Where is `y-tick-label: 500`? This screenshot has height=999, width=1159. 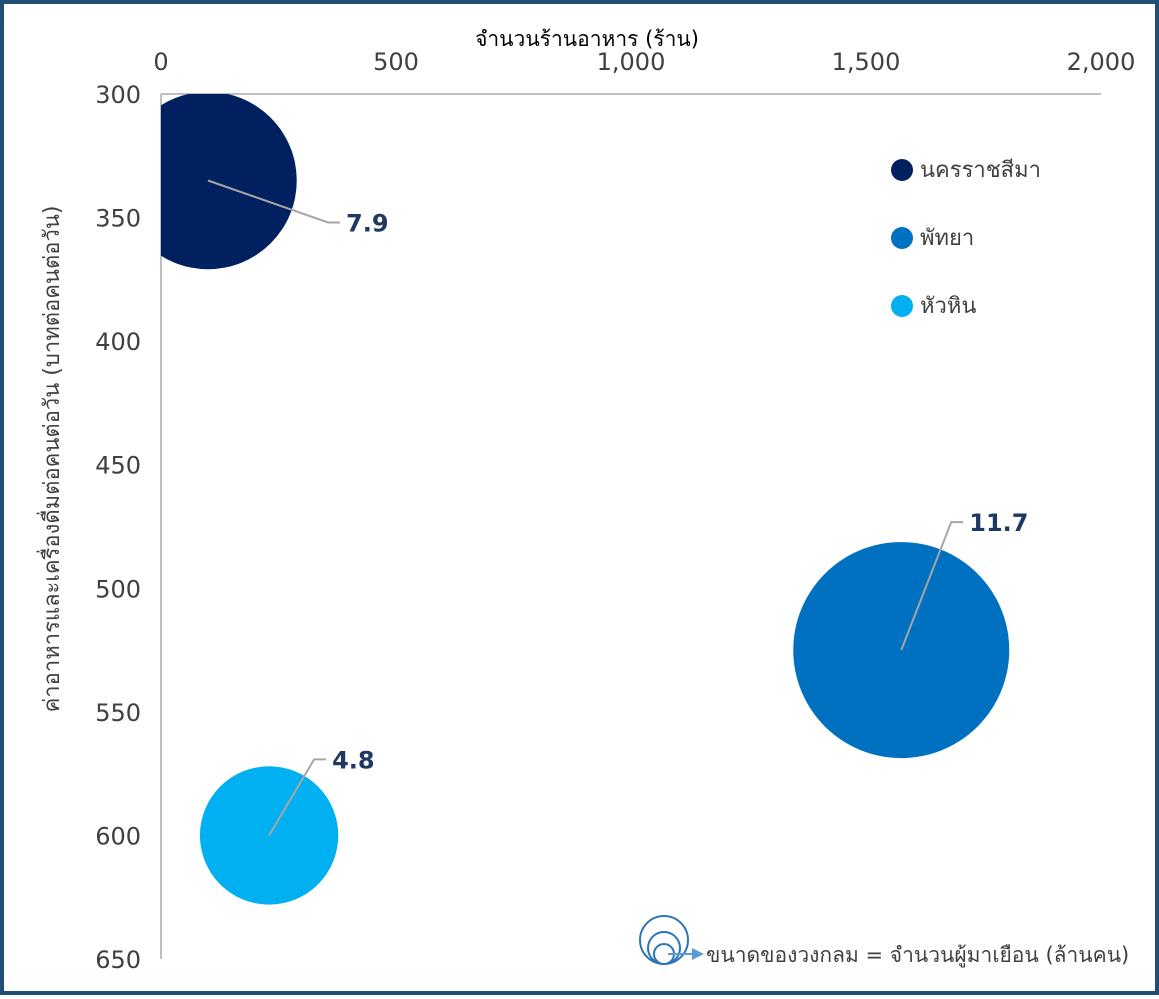 y-tick-label: 500 is located at coordinates (118, 589).